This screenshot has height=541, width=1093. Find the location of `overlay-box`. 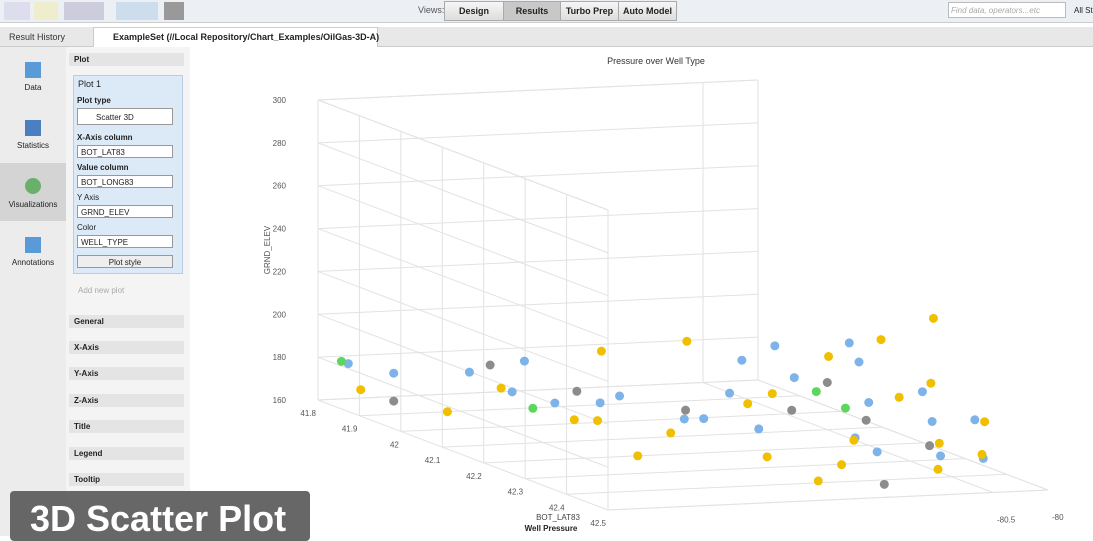

overlay-box is located at coordinates (160, 516).